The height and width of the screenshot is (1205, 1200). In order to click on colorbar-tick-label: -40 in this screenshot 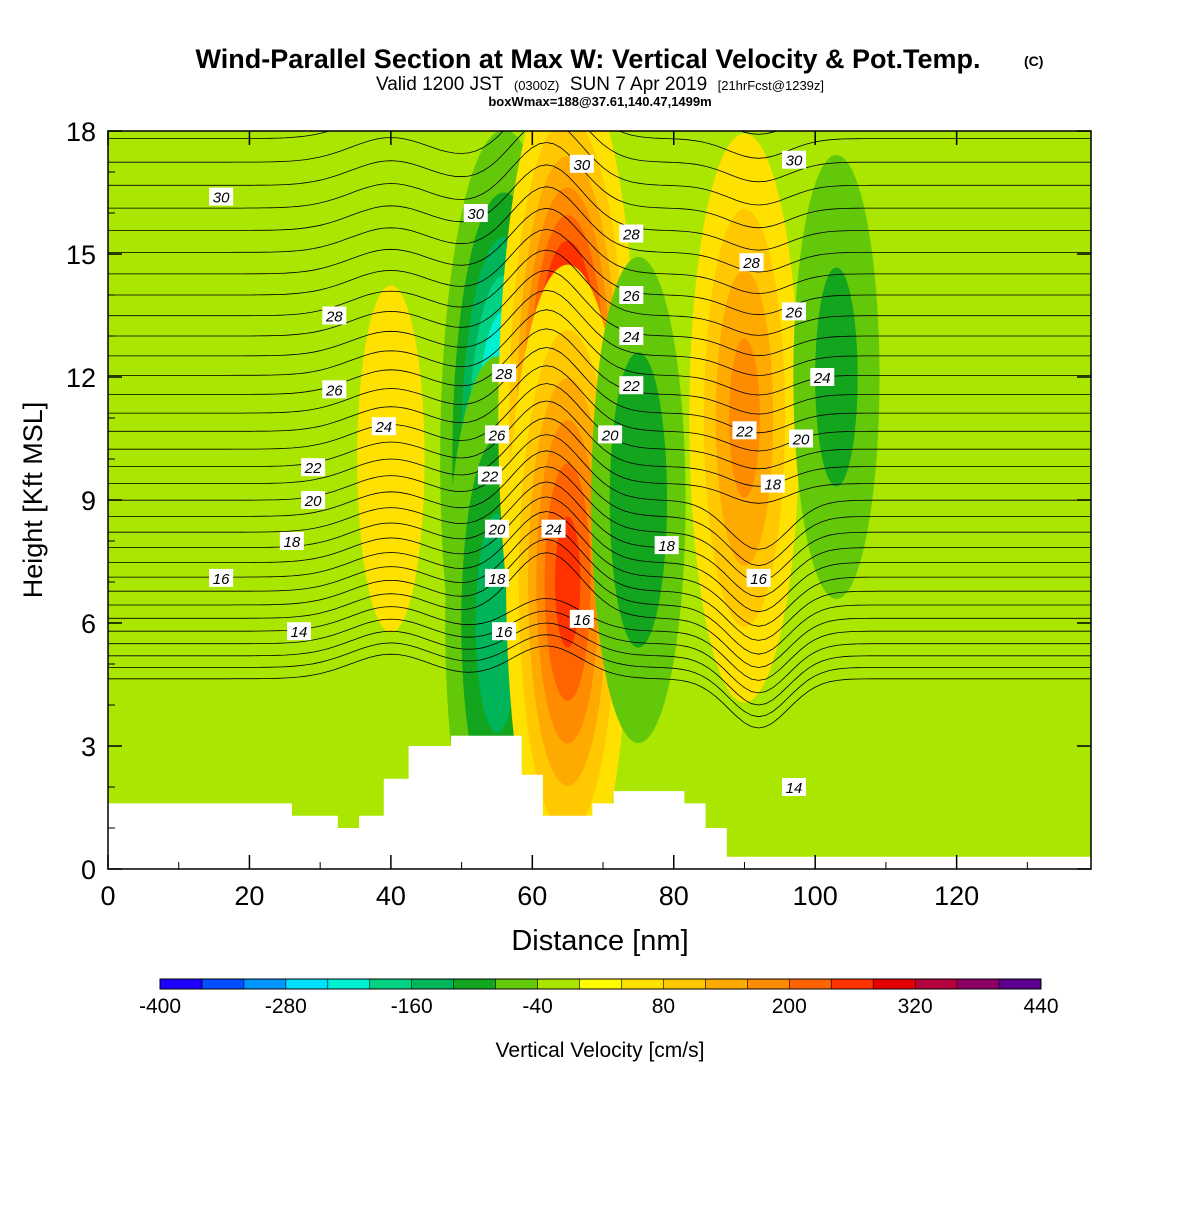, I will do `click(537, 1006)`.